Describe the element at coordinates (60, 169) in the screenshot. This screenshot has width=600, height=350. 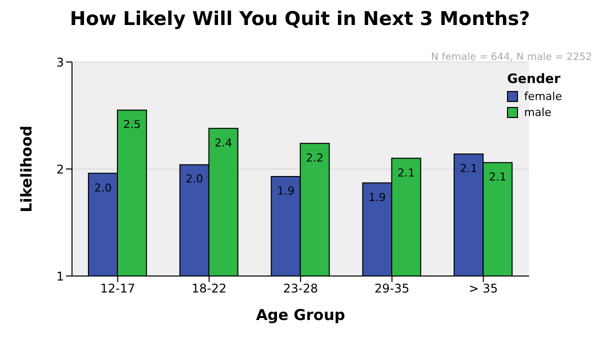
I see `y-tick-label: 2` at that location.